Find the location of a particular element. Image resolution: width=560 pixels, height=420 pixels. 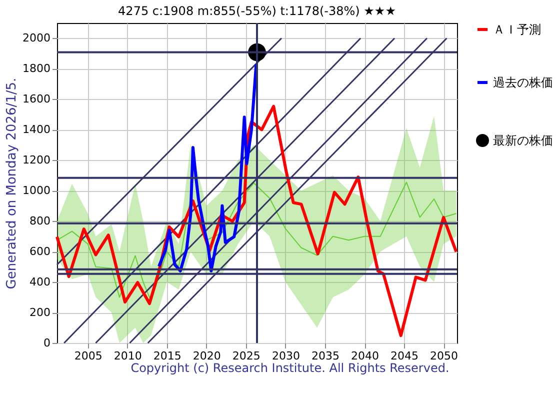

x-tick-label: 2045 is located at coordinates (404, 356).